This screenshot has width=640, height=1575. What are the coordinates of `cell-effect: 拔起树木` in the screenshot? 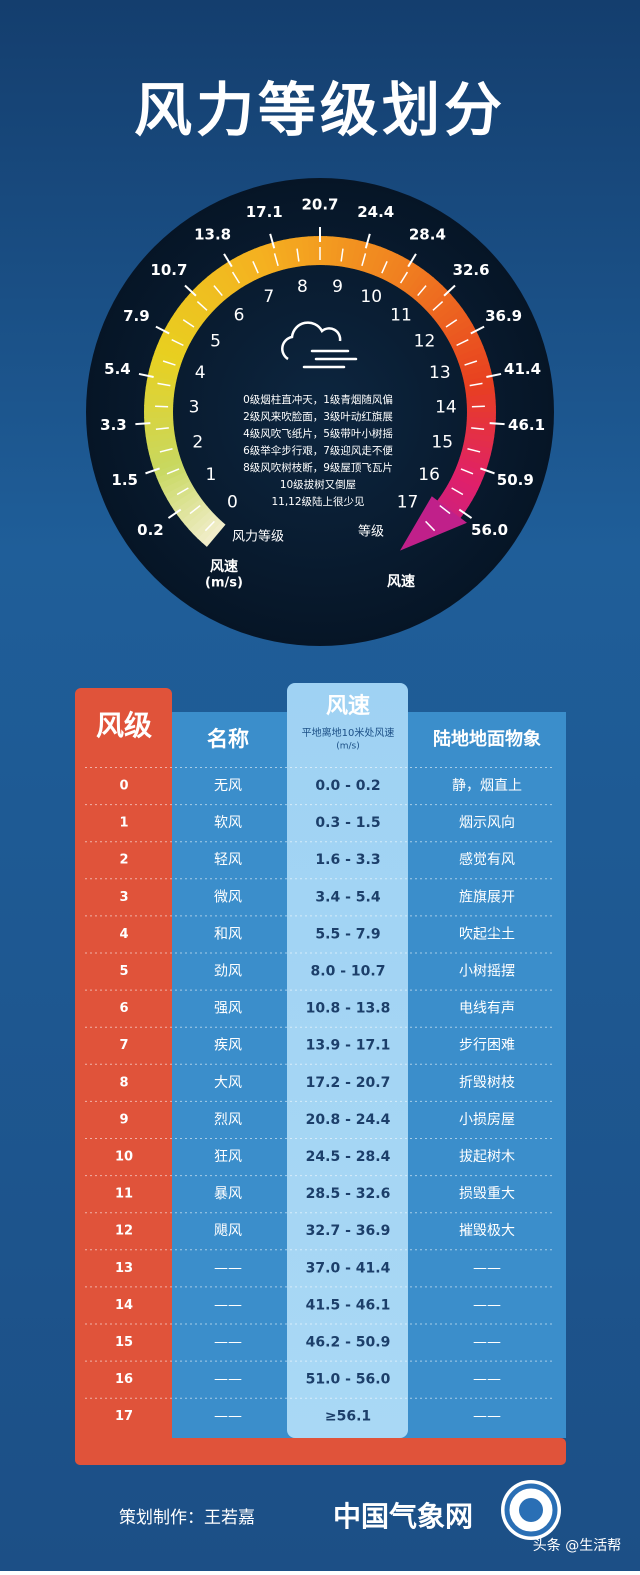 It's located at (487, 1157).